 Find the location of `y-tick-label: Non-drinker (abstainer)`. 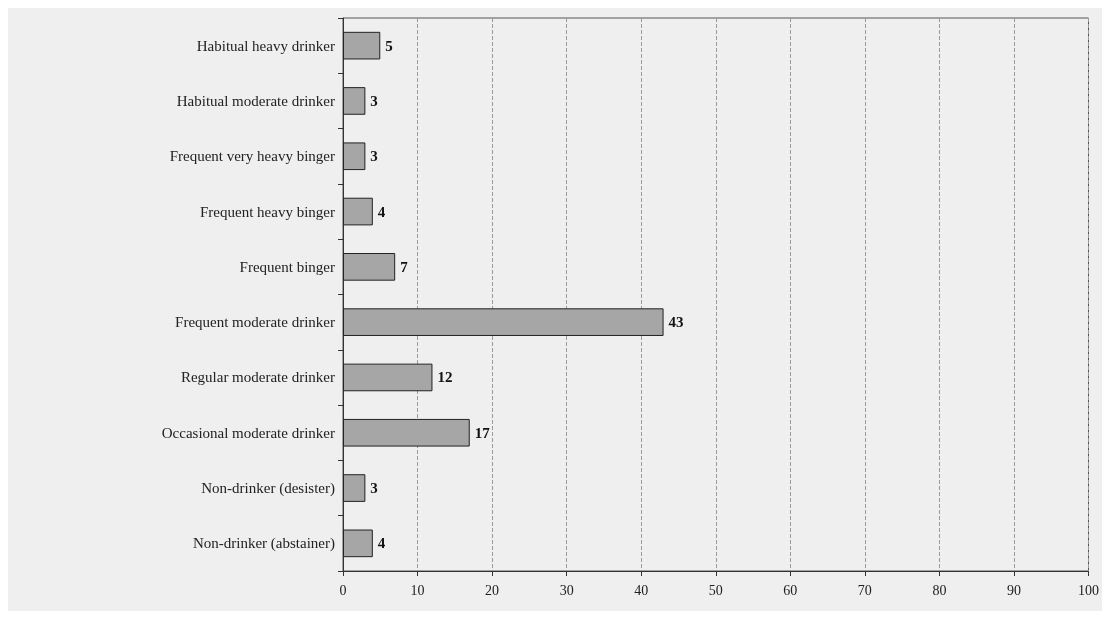

y-tick-label: Non-drinker (abstainer) is located at coordinates (263, 544).